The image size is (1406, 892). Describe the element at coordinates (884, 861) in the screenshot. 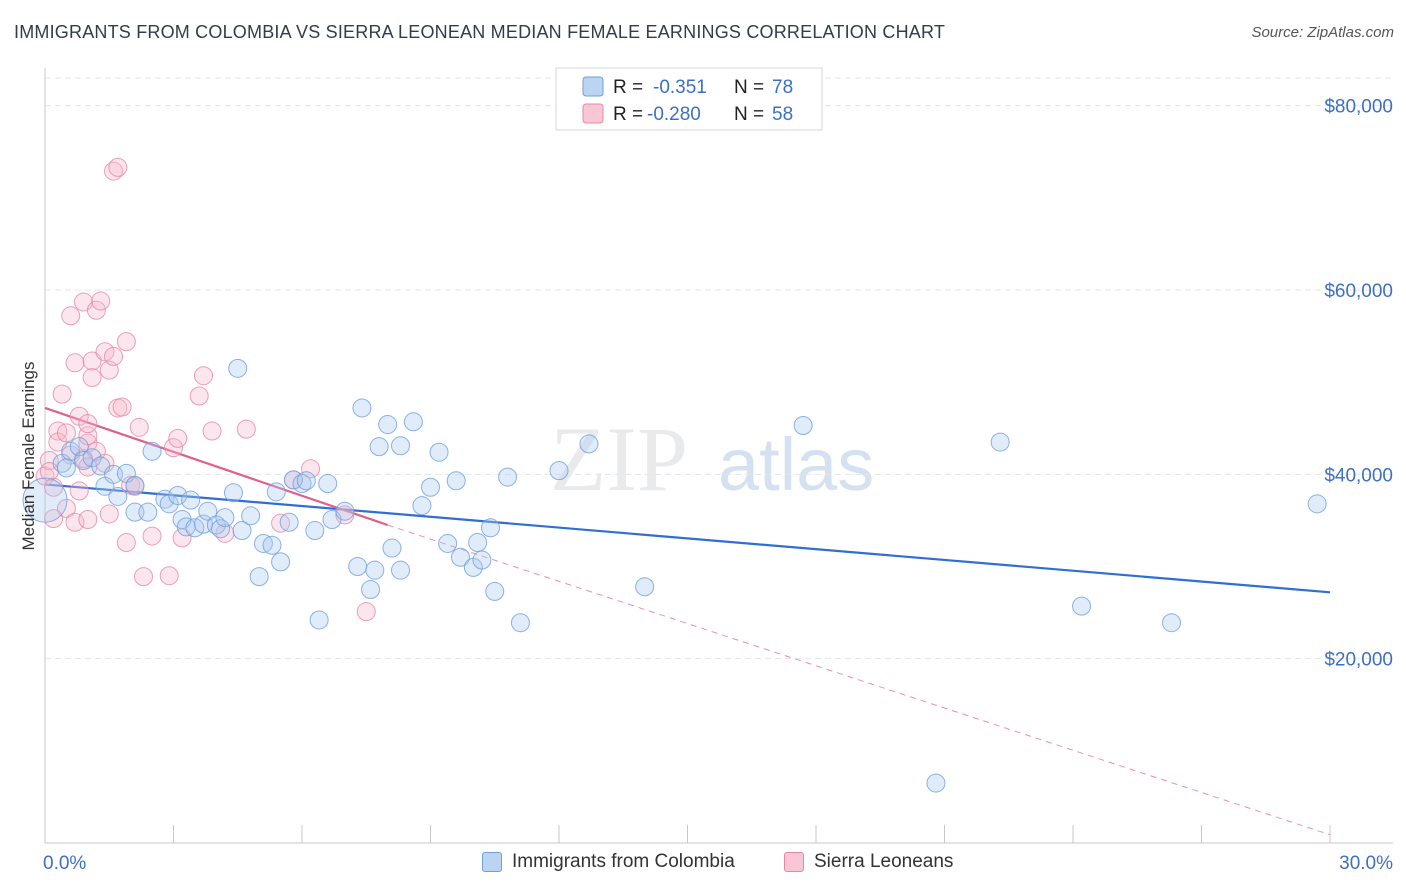

I see `legend-label-sierra-leone: Sierra Leoneans` at that location.